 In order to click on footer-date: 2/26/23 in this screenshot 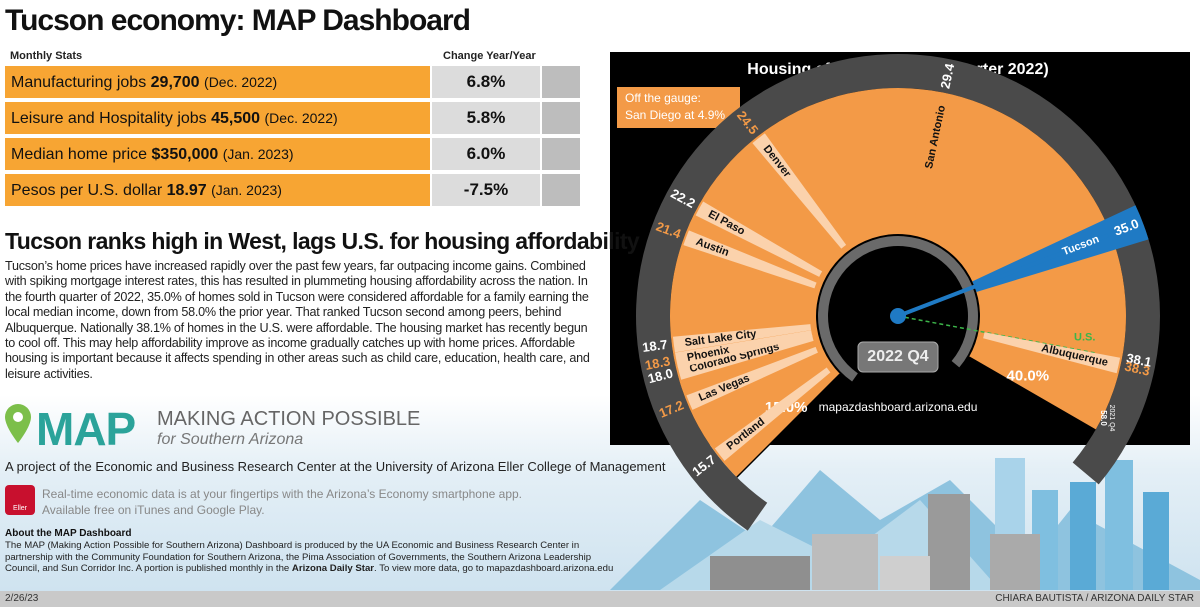, I will do `click(22, 598)`.